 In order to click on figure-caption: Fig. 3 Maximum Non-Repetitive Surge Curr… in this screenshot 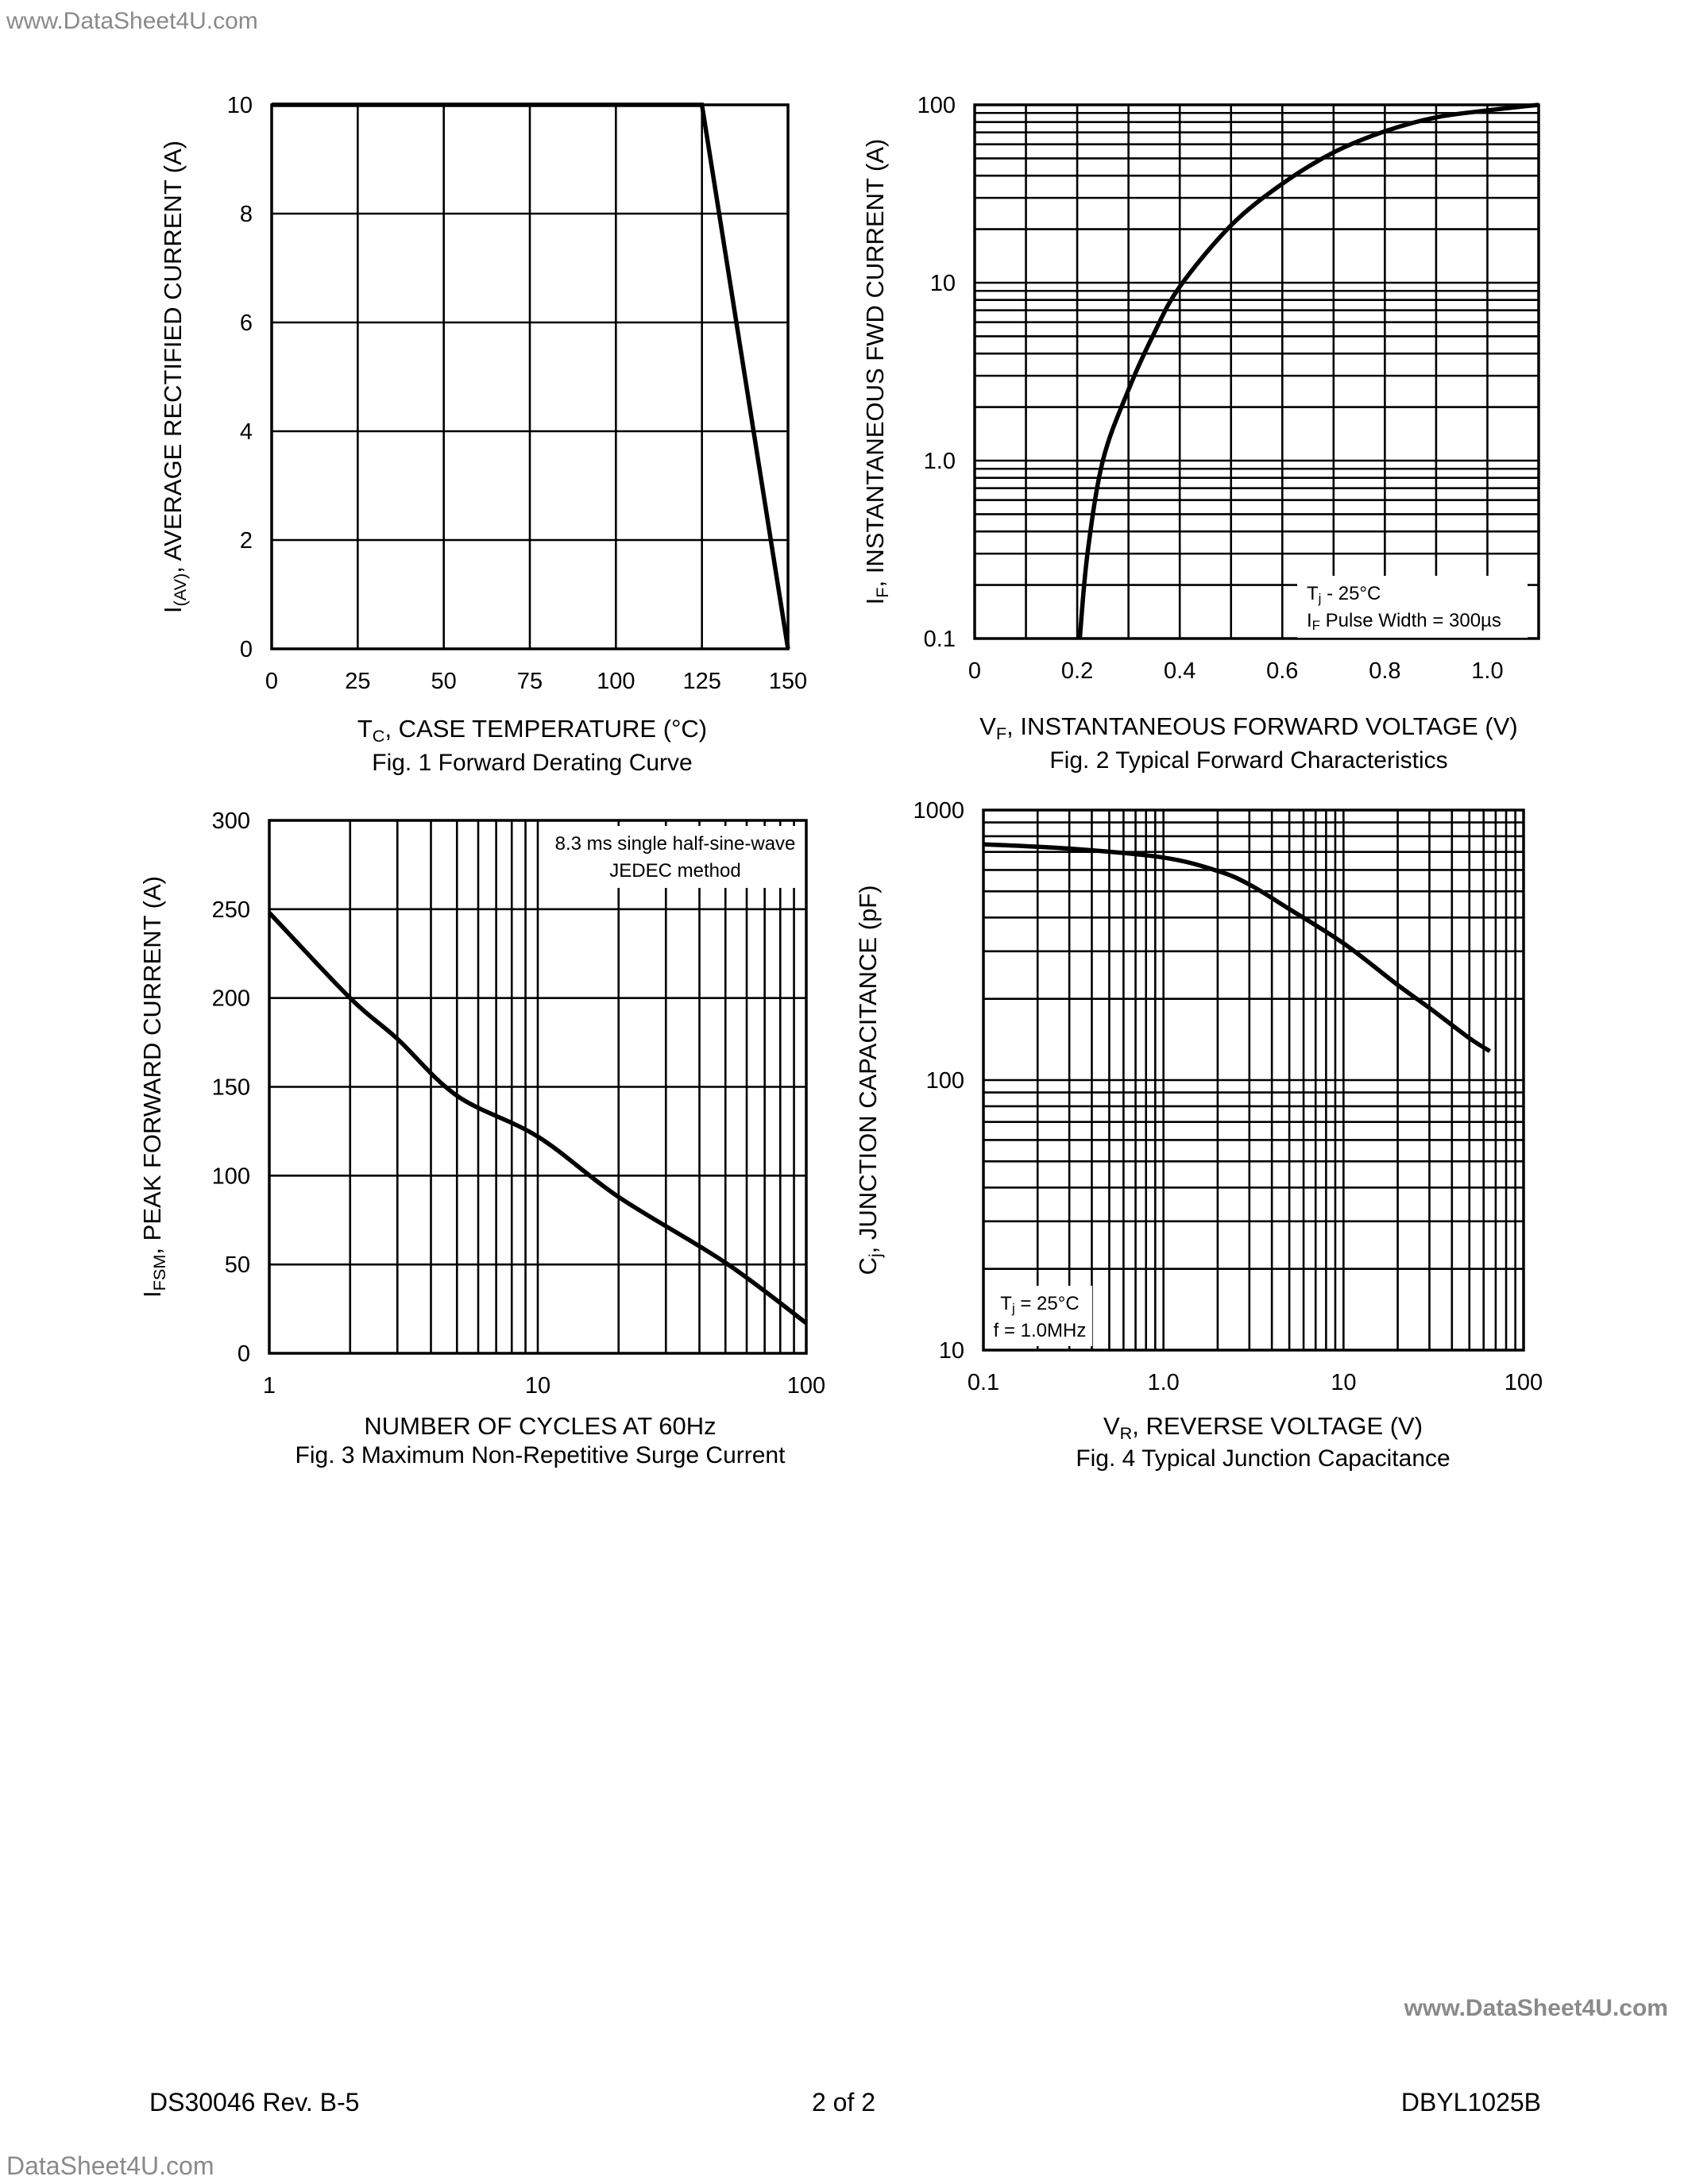, I will do `click(540, 1455)`.